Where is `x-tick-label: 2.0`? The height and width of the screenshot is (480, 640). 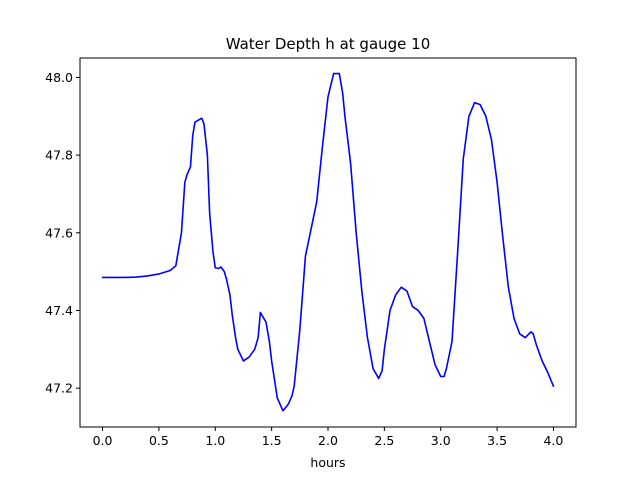 x-tick-label: 2.0 is located at coordinates (328, 440).